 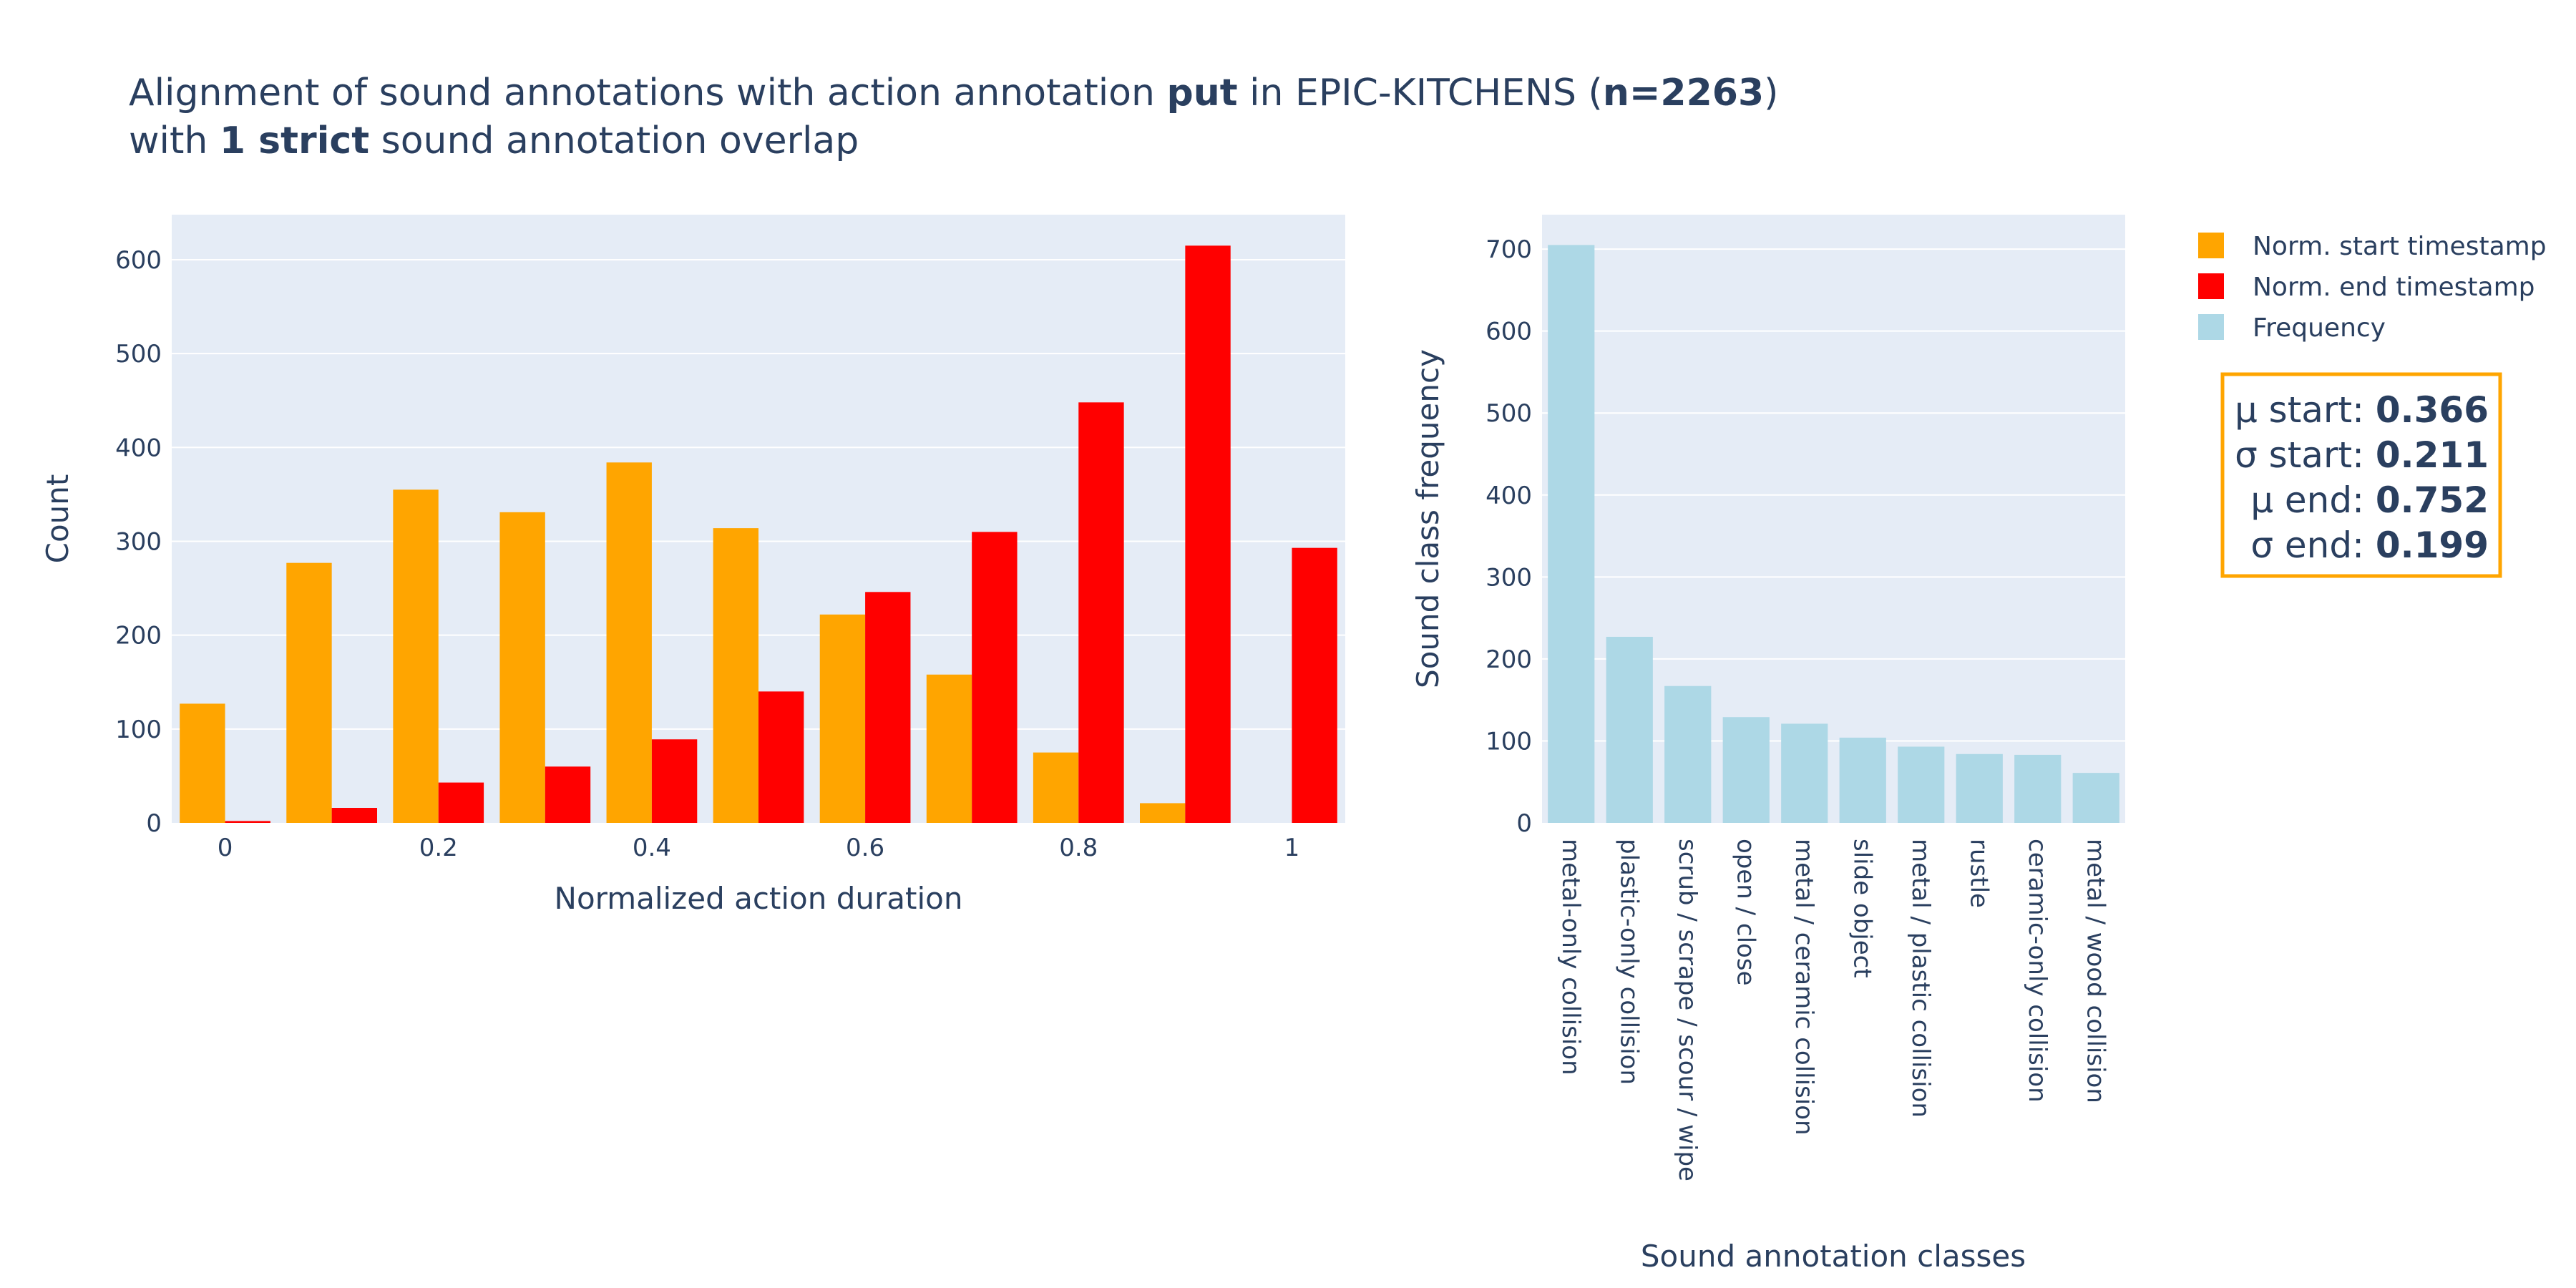 I want to click on x-tick-label: 0, so click(x=226, y=848).